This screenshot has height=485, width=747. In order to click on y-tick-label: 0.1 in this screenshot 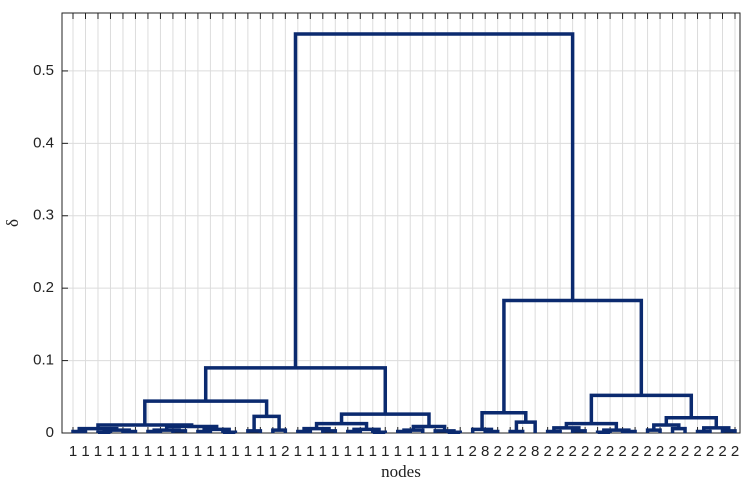, I will do `click(43, 360)`.